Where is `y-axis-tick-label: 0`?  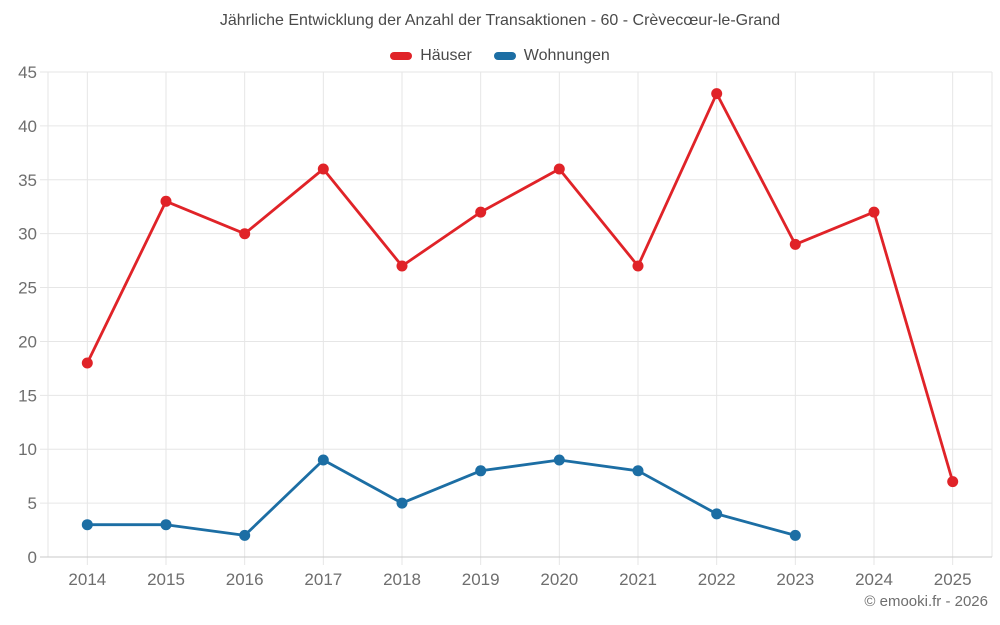
y-axis-tick-label: 0 is located at coordinates (32, 557).